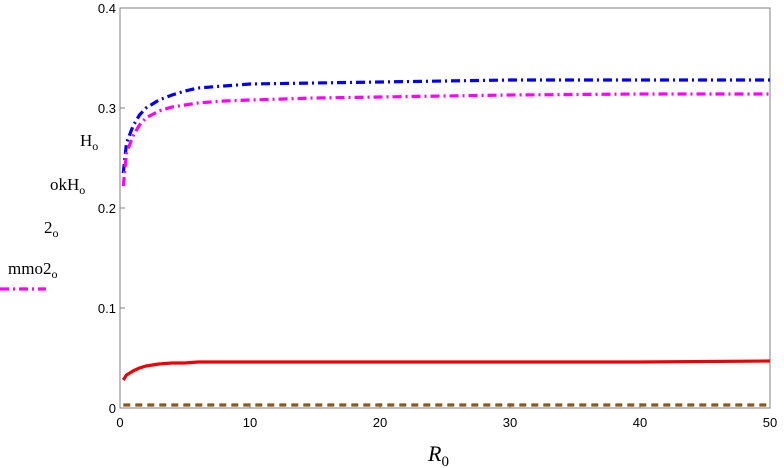 Image resolution: width=784 pixels, height=468 pixels. I want to click on y-tick-label: 0.4, so click(107, 8).